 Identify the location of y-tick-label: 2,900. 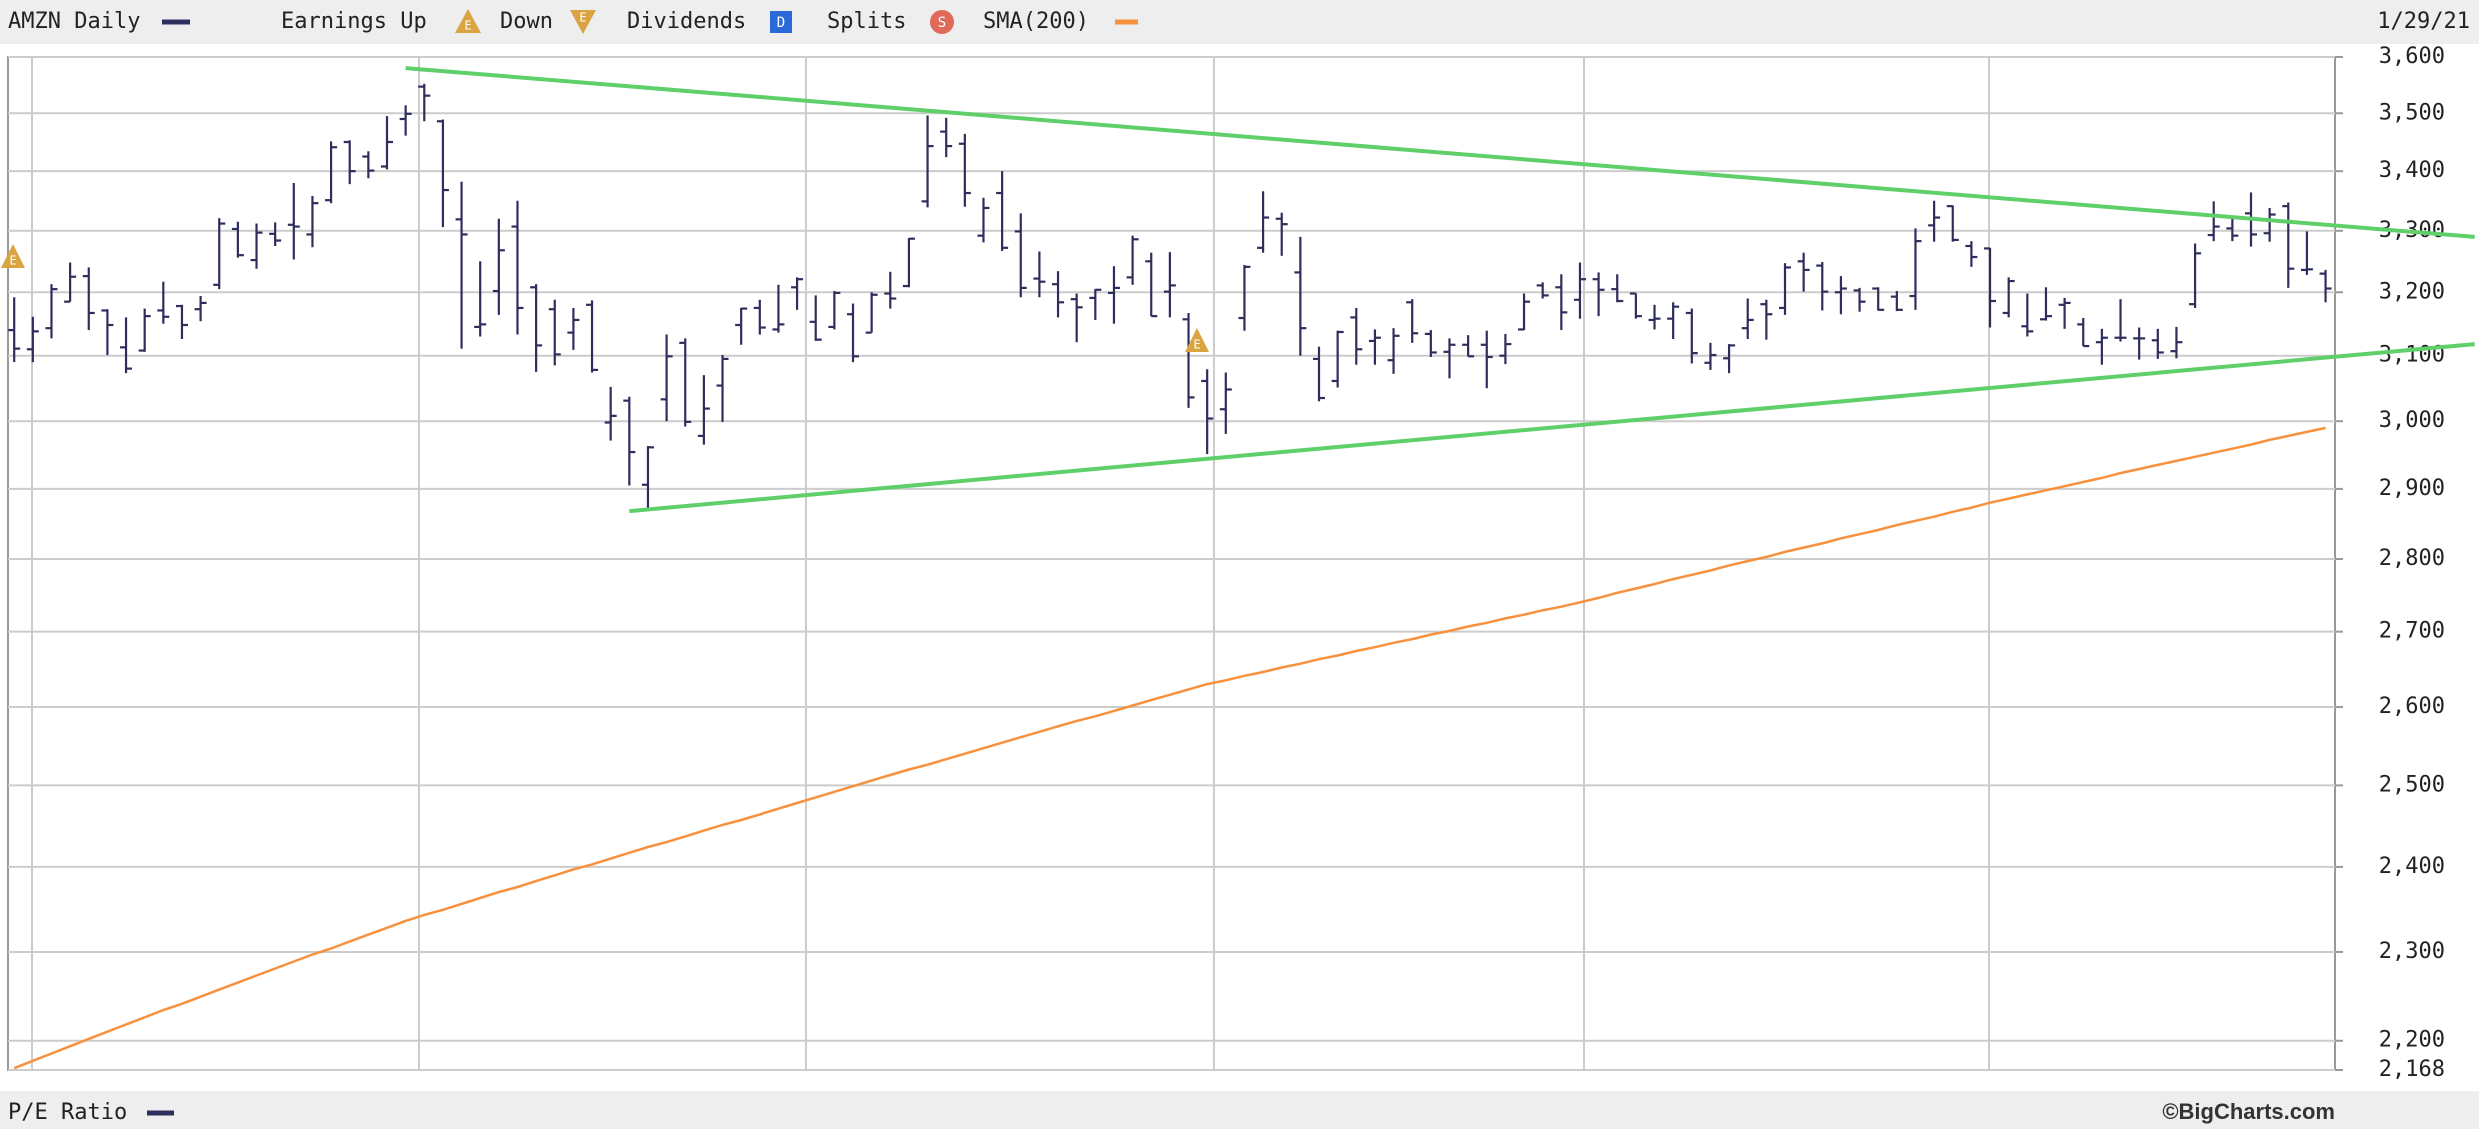
(2412, 488).